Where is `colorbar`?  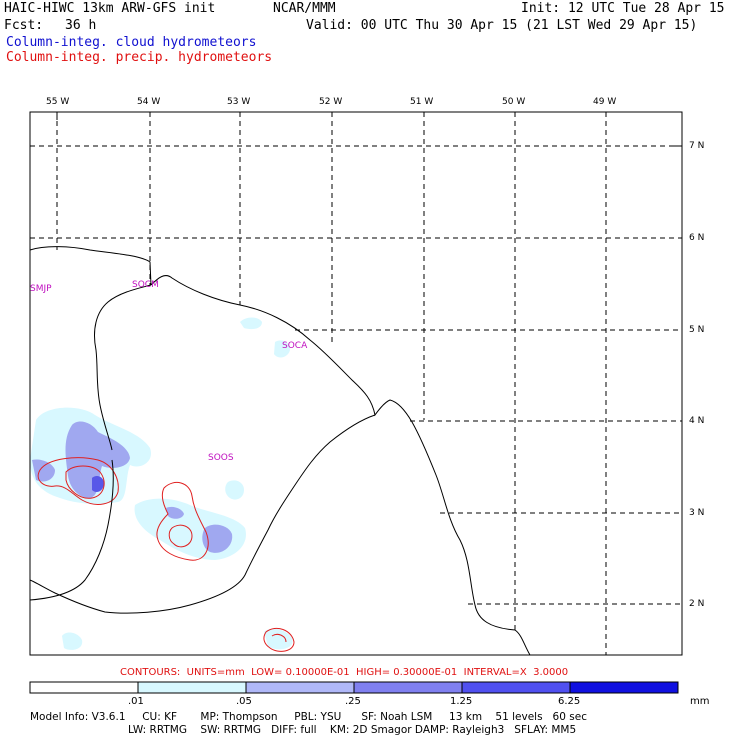 colorbar is located at coordinates (354, 687).